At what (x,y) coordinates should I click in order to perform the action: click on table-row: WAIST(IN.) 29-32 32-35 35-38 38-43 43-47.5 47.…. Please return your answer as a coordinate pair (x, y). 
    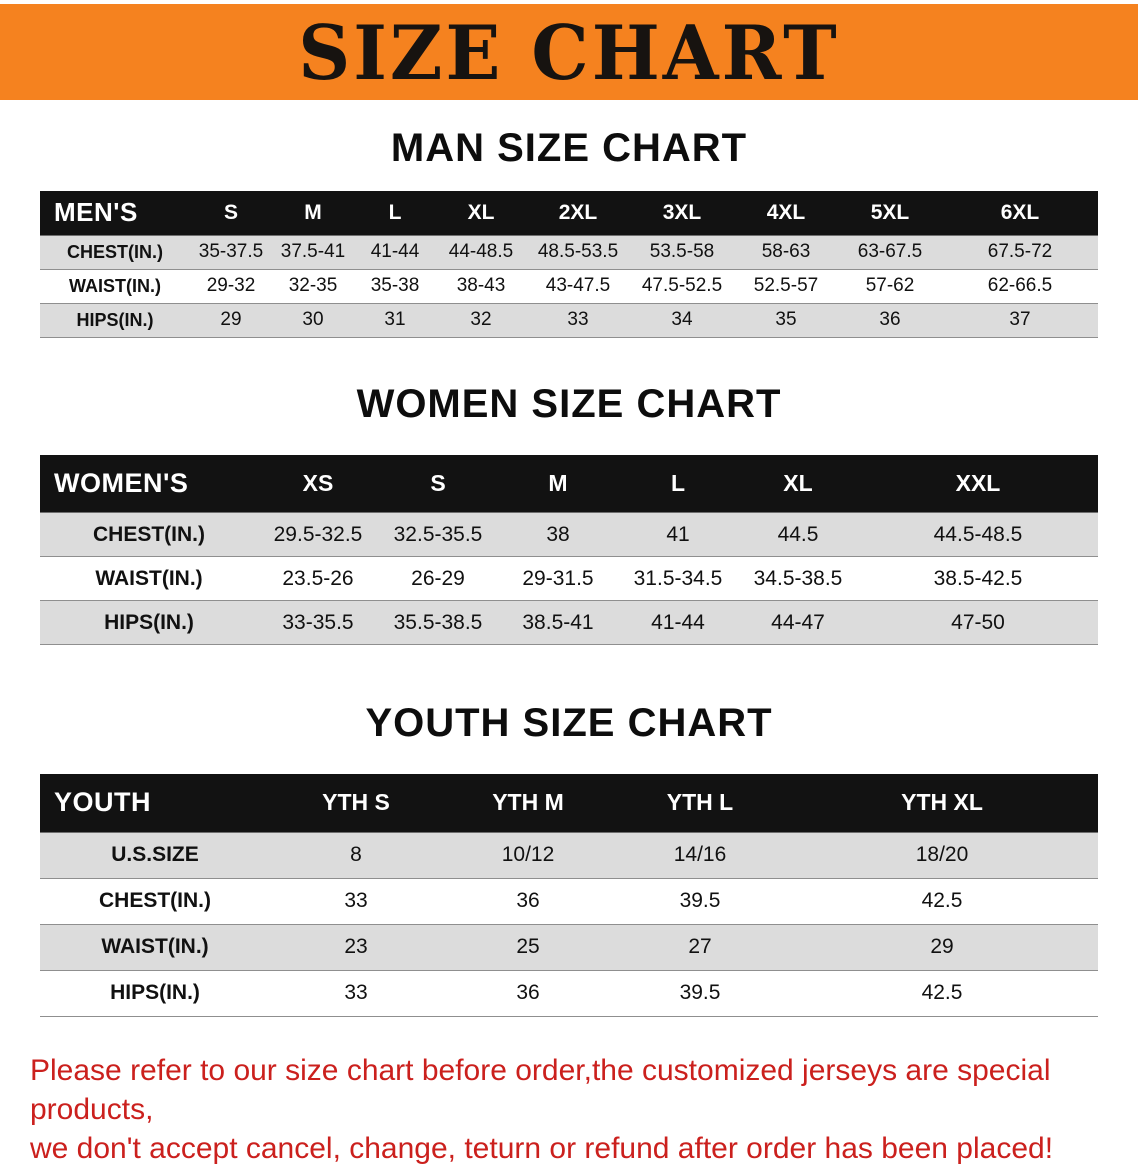
    Looking at the image, I should click on (569, 286).